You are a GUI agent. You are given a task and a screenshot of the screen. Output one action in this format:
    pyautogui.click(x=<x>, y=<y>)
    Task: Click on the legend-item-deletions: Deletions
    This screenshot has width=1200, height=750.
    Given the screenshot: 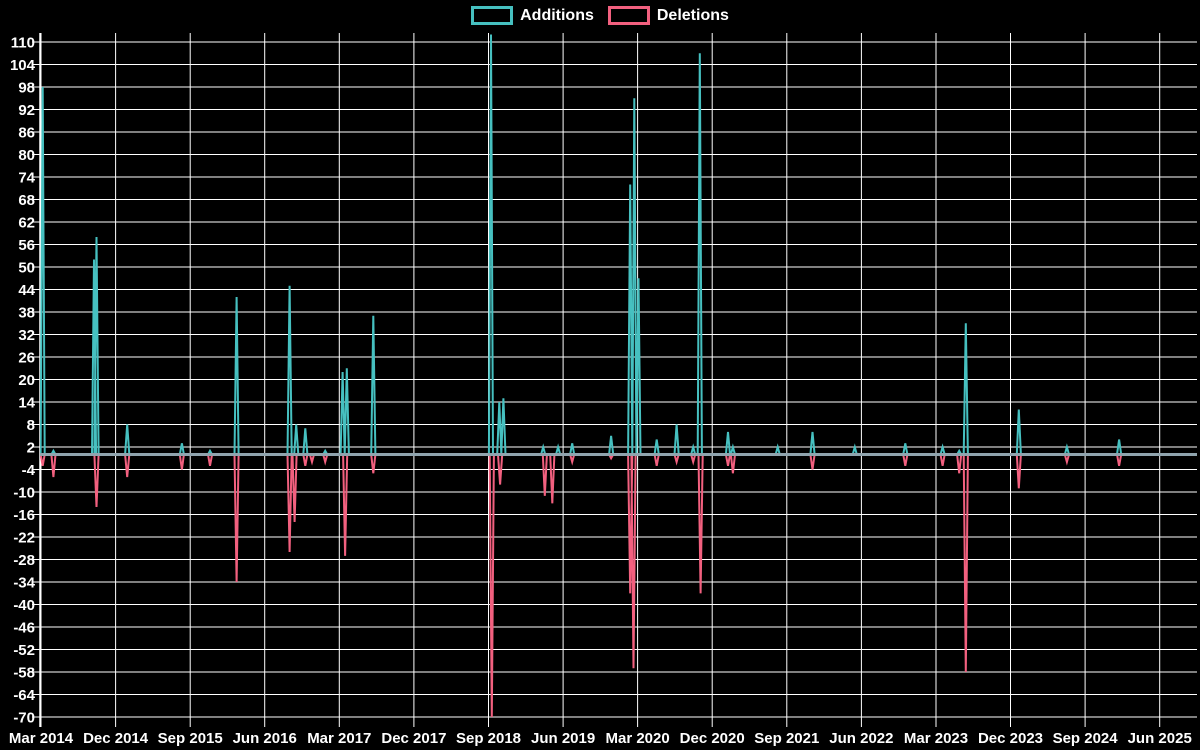 What is the action you would take?
    pyautogui.click(x=668, y=15)
    